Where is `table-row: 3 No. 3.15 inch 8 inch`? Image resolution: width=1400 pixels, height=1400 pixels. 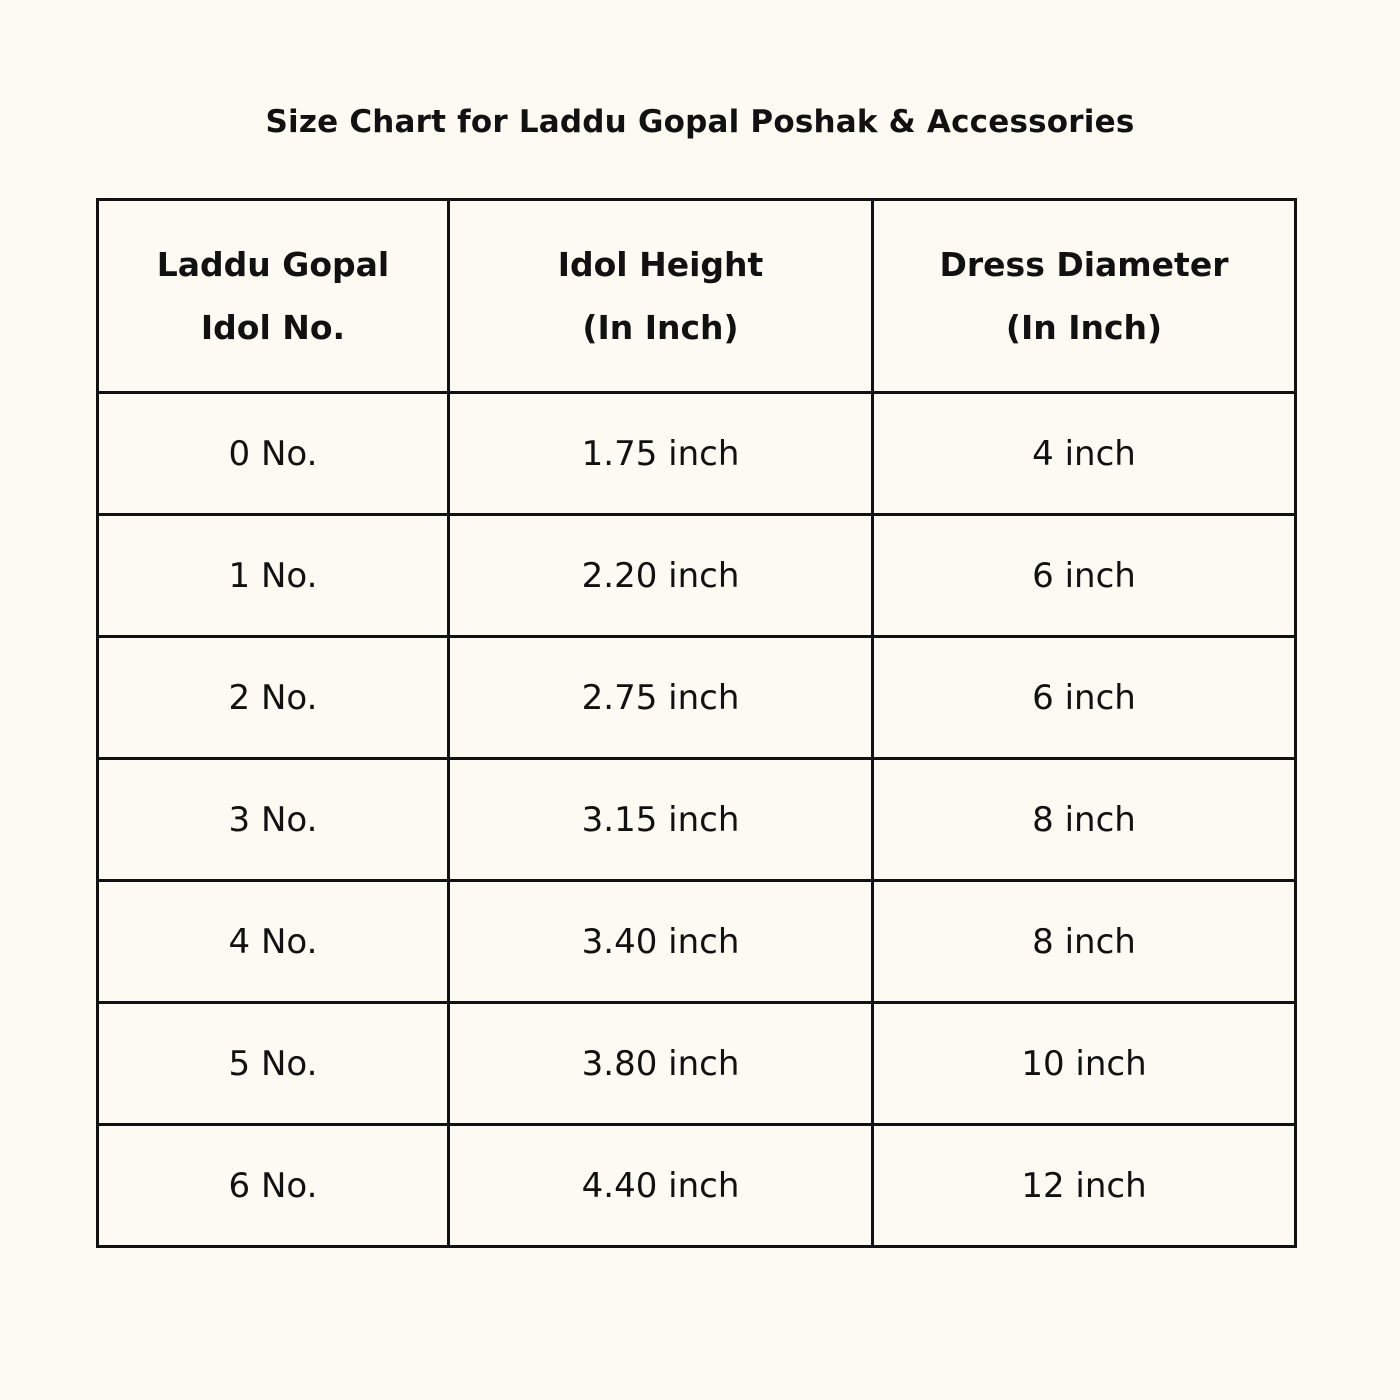
table-row: 3 No. 3.15 inch 8 inch is located at coordinates (696, 819).